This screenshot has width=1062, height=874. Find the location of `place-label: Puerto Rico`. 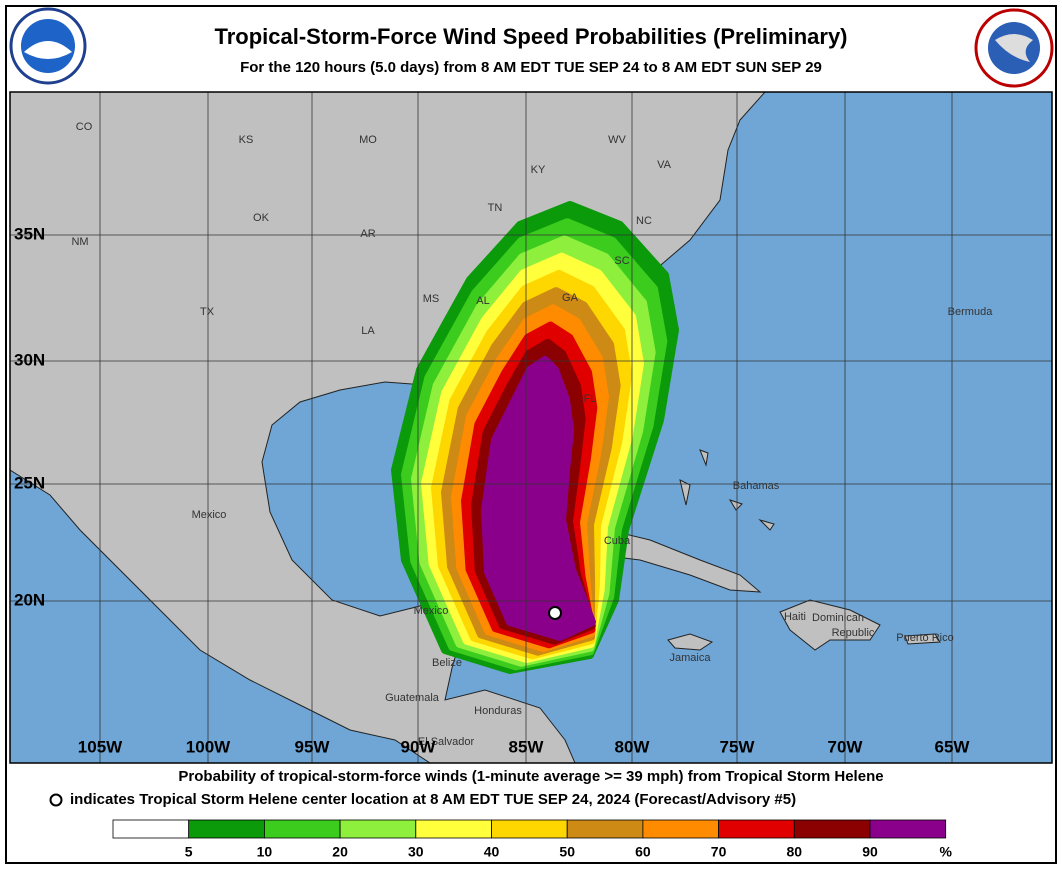

place-label: Puerto Rico is located at coordinates (924, 638).